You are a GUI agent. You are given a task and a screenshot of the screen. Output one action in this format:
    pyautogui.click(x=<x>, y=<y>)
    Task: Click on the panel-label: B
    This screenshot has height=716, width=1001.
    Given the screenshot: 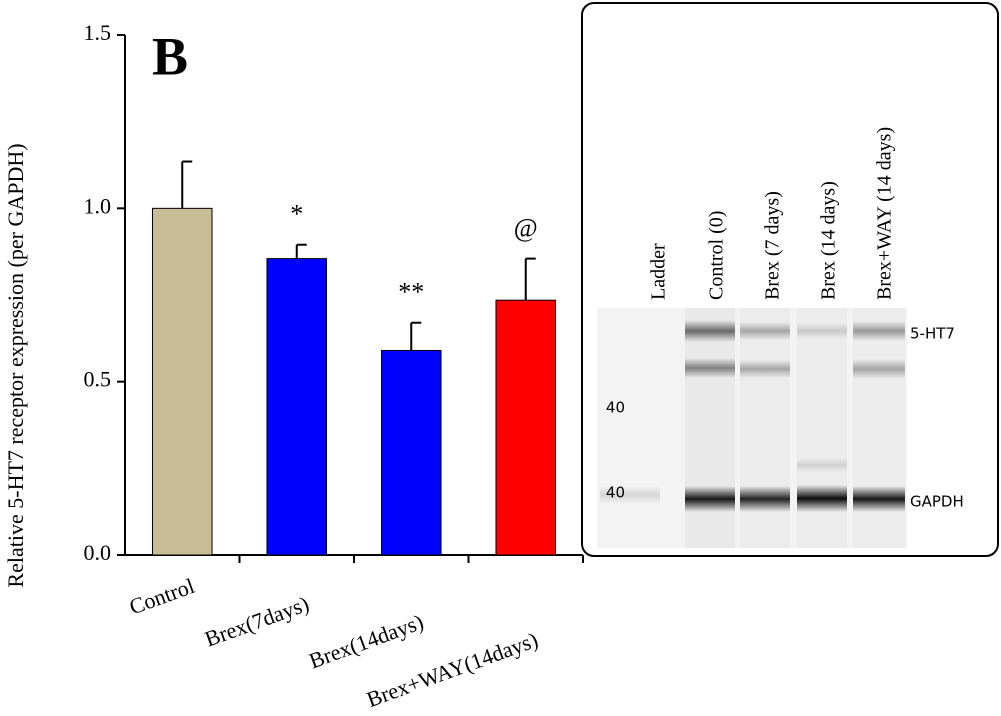 What is the action you would take?
    pyautogui.click(x=170, y=56)
    